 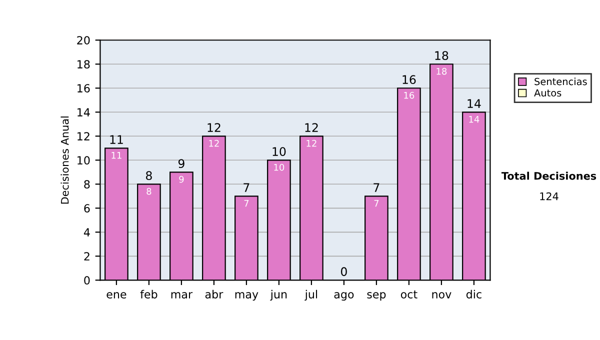 What do you see at coordinates (474, 103) in the screenshot?
I see `total-label: 14` at bounding box center [474, 103].